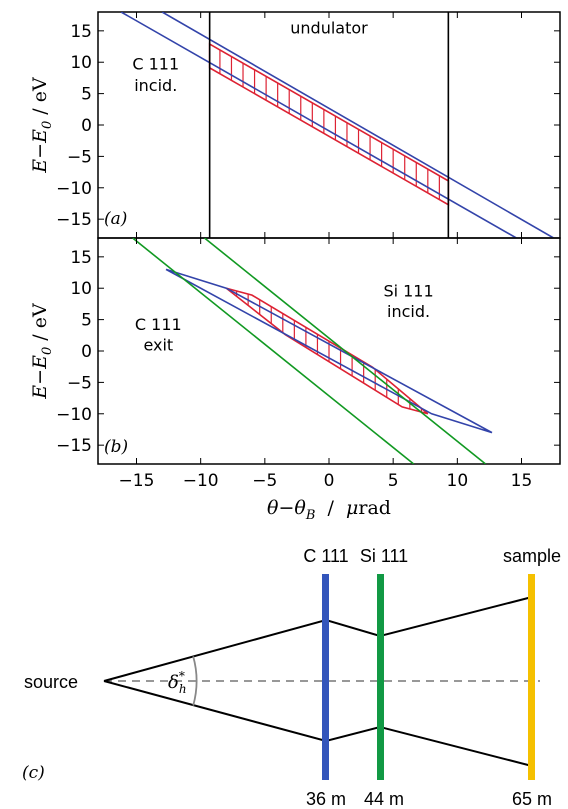 The width and height of the screenshot is (568, 809). What do you see at coordinates (81, 63) in the screenshot?
I see `panel-a-ytick-label: 10` at bounding box center [81, 63].